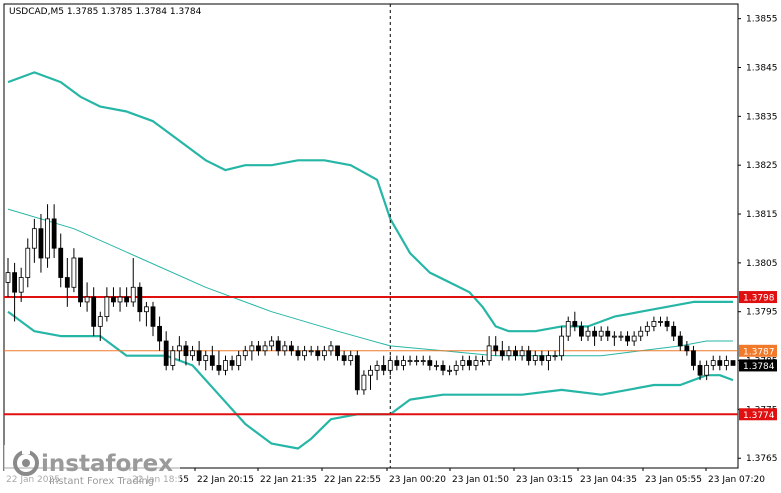 The image size is (781, 493). What do you see at coordinates (759, 352) in the screenshot?
I see `price-label-text: 1.3787` at bounding box center [759, 352].